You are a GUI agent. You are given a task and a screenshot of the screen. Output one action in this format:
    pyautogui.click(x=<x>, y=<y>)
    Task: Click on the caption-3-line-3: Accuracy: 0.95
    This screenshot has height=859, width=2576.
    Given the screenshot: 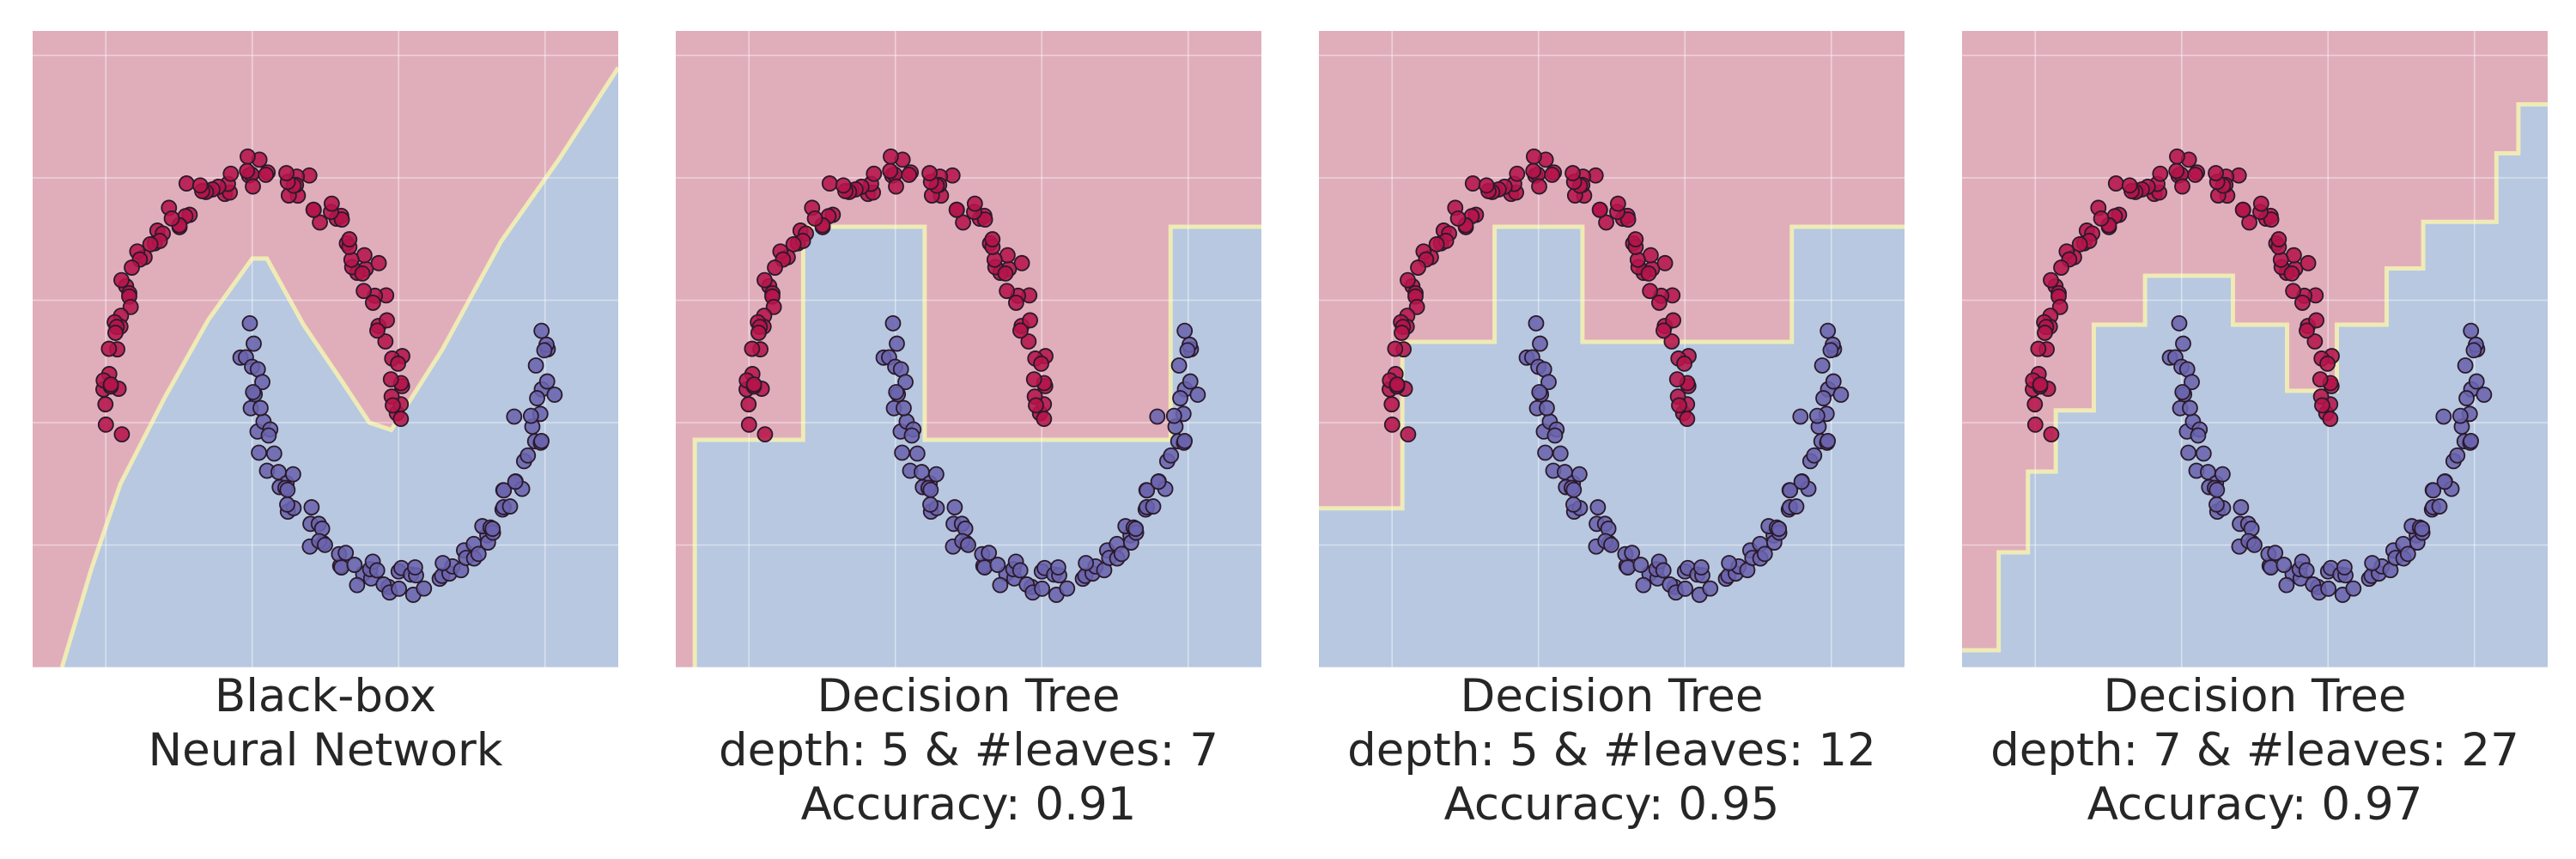 What is the action you would take?
    pyautogui.click(x=1612, y=804)
    